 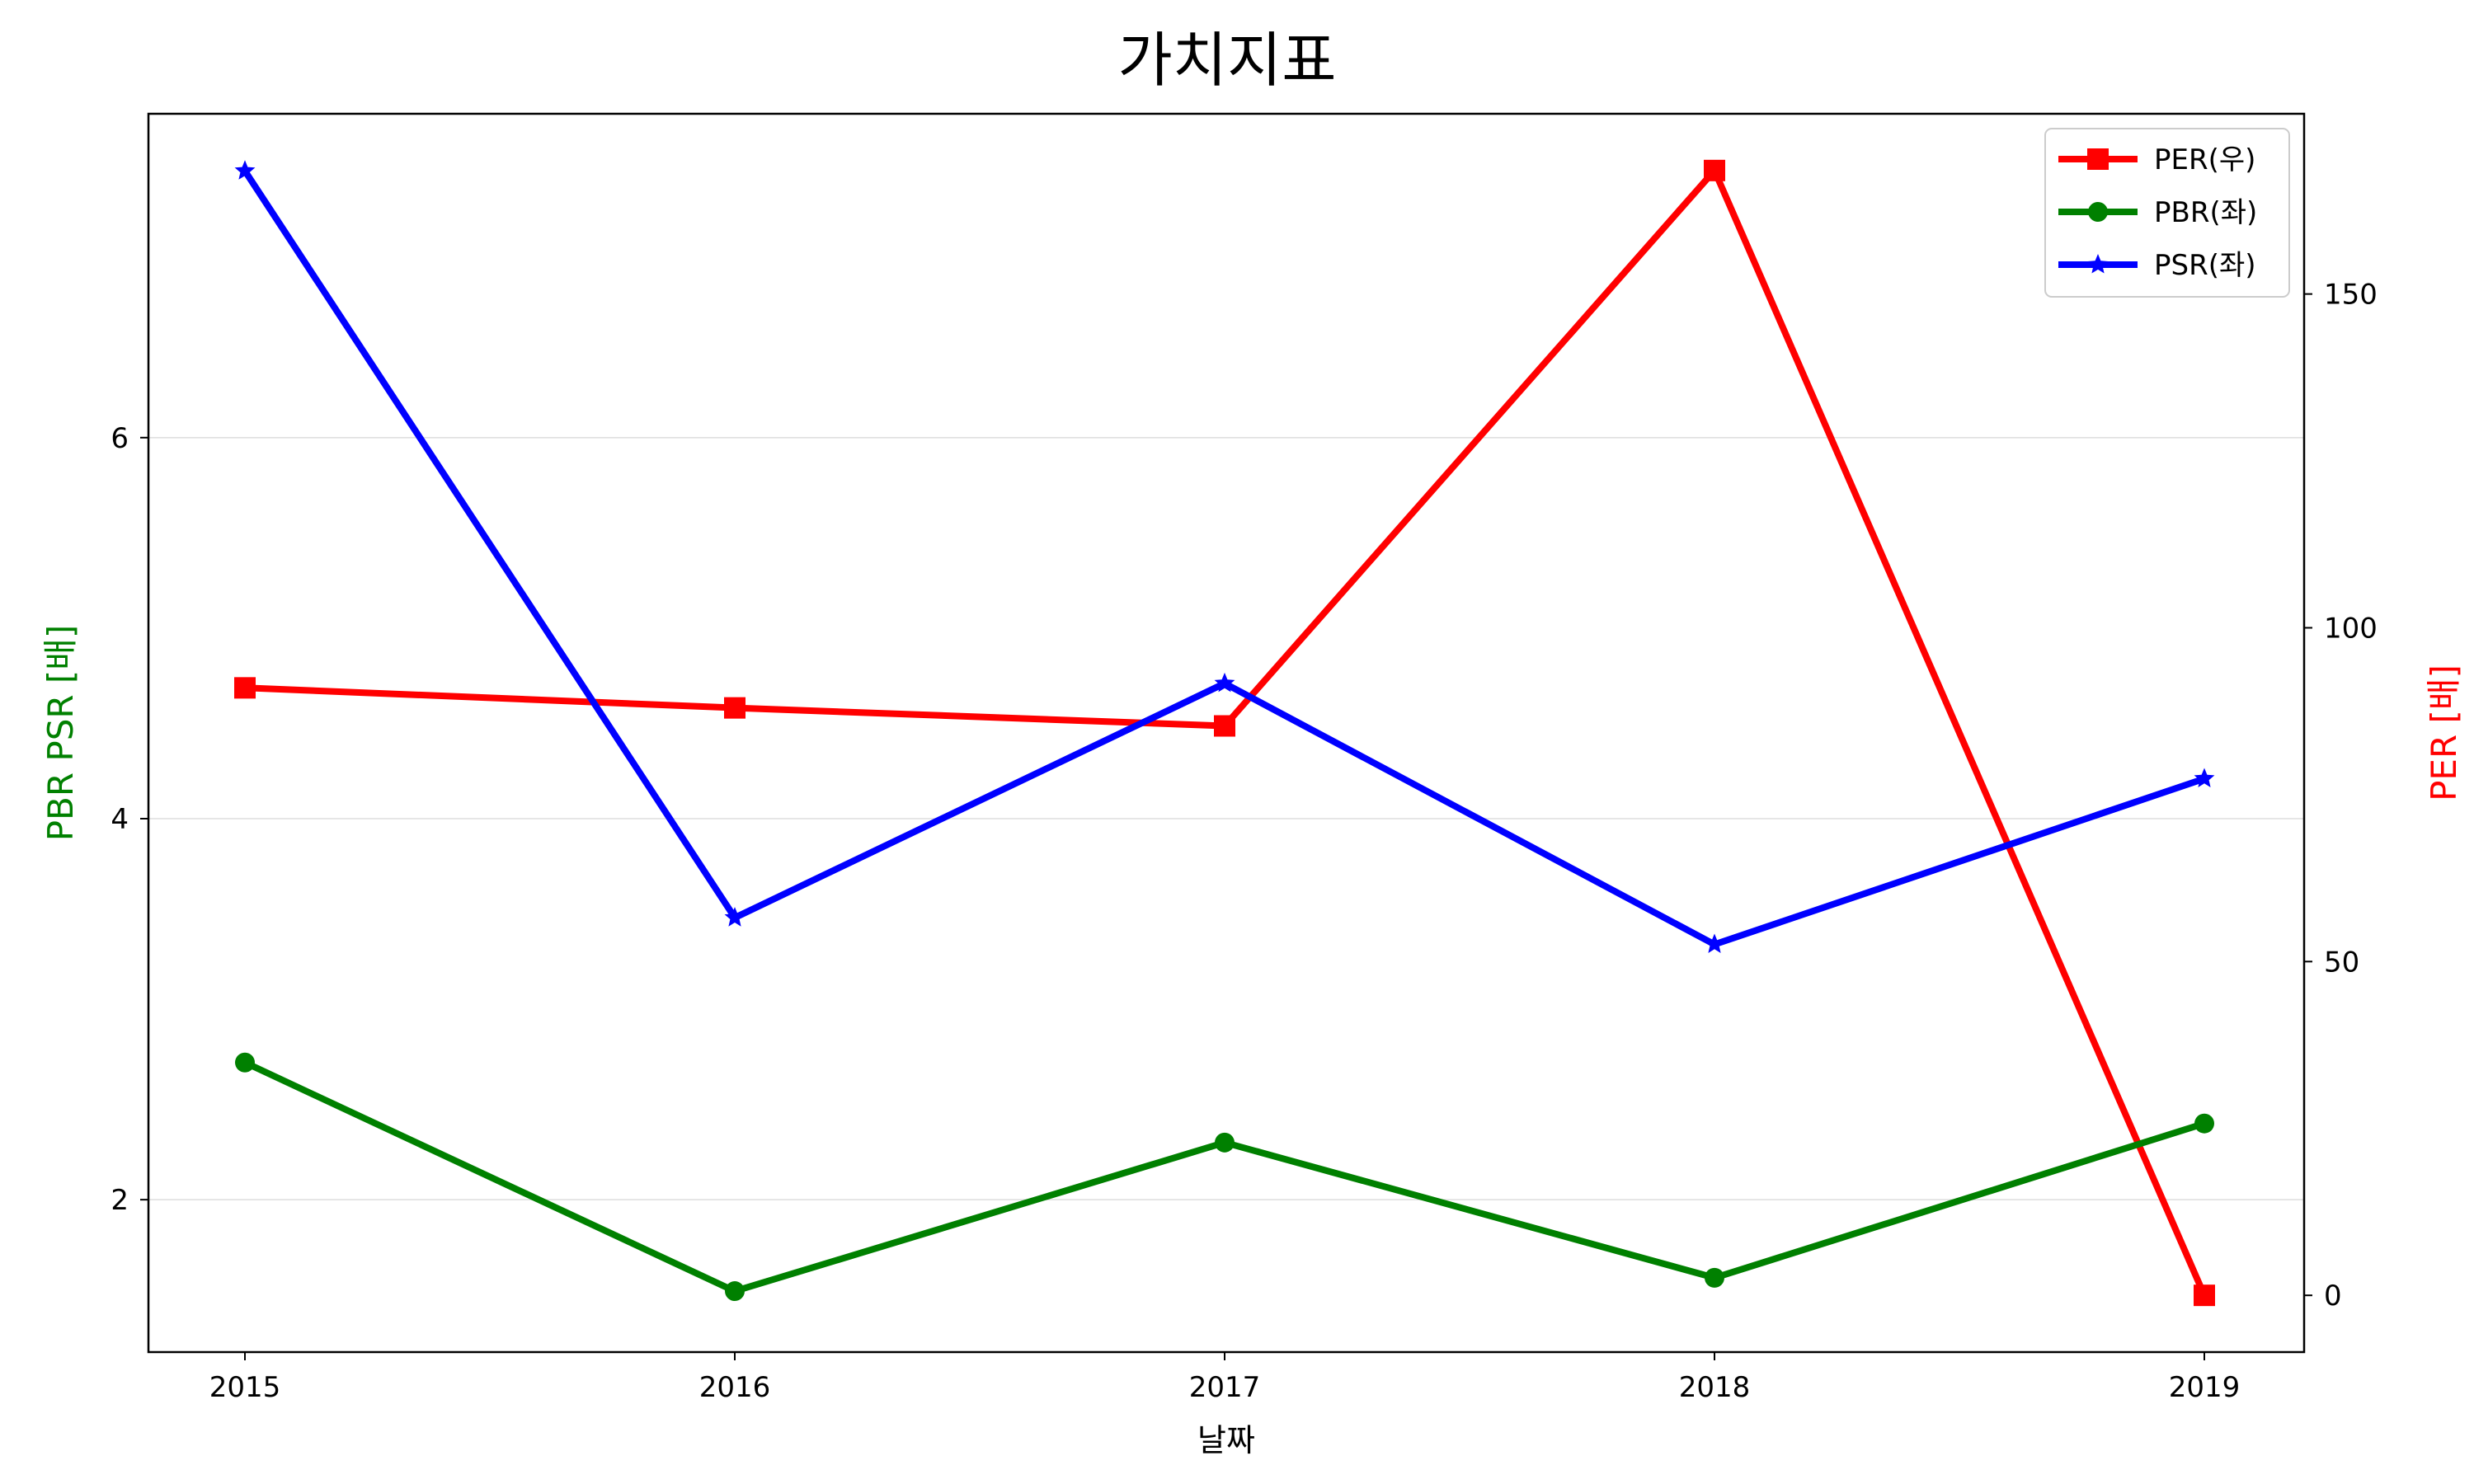 What do you see at coordinates (735, 1387) in the screenshot?
I see `x-tick-label: 2016` at bounding box center [735, 1387].